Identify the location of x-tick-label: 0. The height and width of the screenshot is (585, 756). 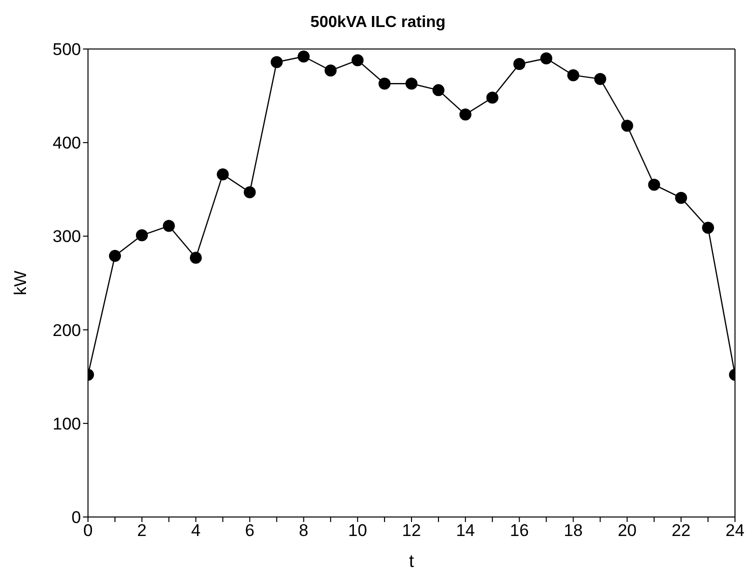
(88, 530).